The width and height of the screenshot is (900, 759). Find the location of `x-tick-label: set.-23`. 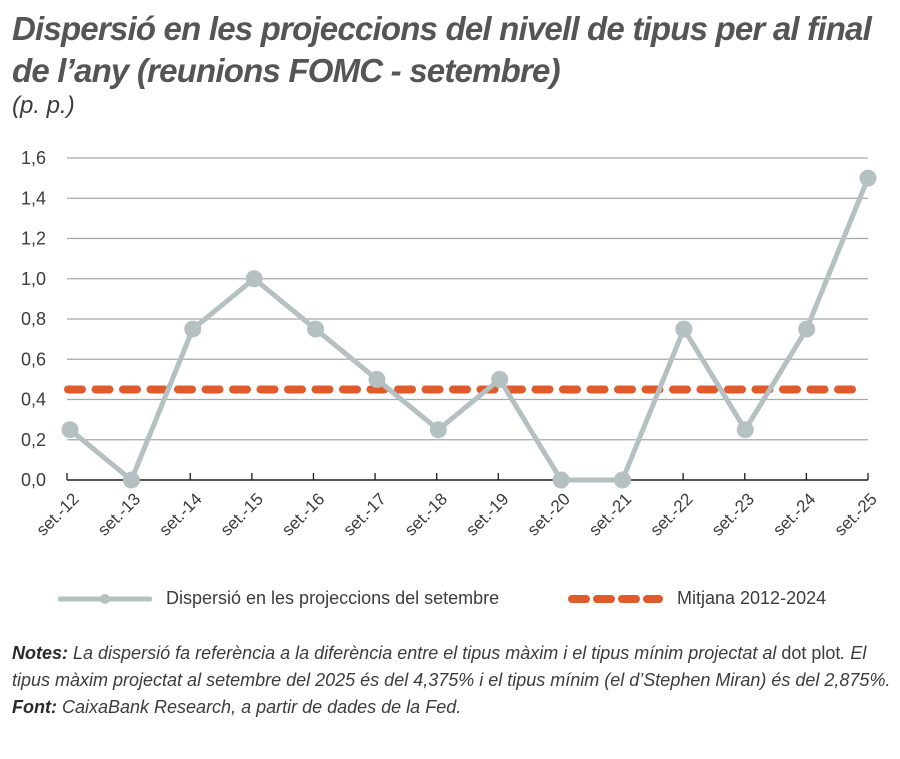

x-tick-label: set.-23 is located at coordinates (733, 514).